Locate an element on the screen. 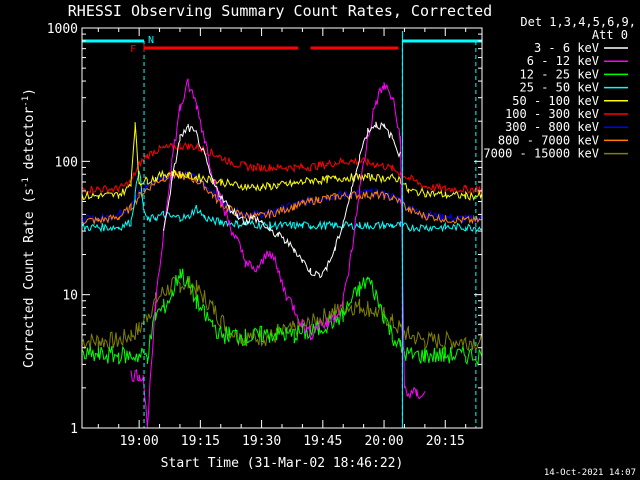 Image resolution: width=640 pixels, height=480 pixels. legend-label: 300 - 800 keV is located at coordinates (552, 127).